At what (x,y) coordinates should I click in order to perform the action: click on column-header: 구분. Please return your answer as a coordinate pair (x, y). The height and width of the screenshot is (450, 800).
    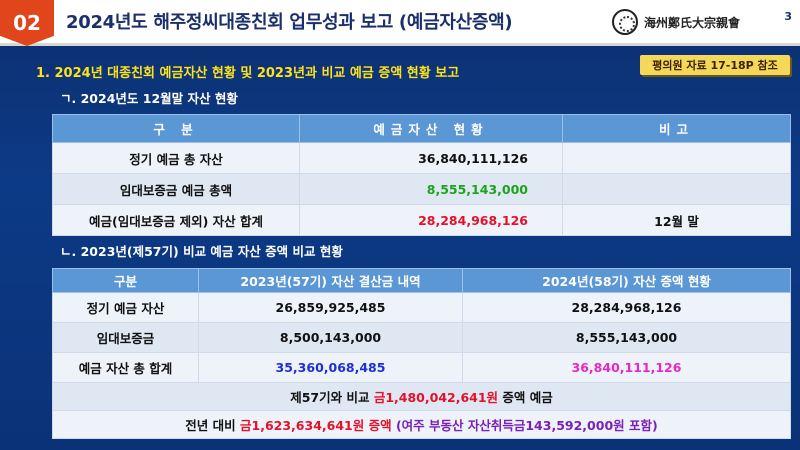
    Looking at the image, I should click on (125, 280).